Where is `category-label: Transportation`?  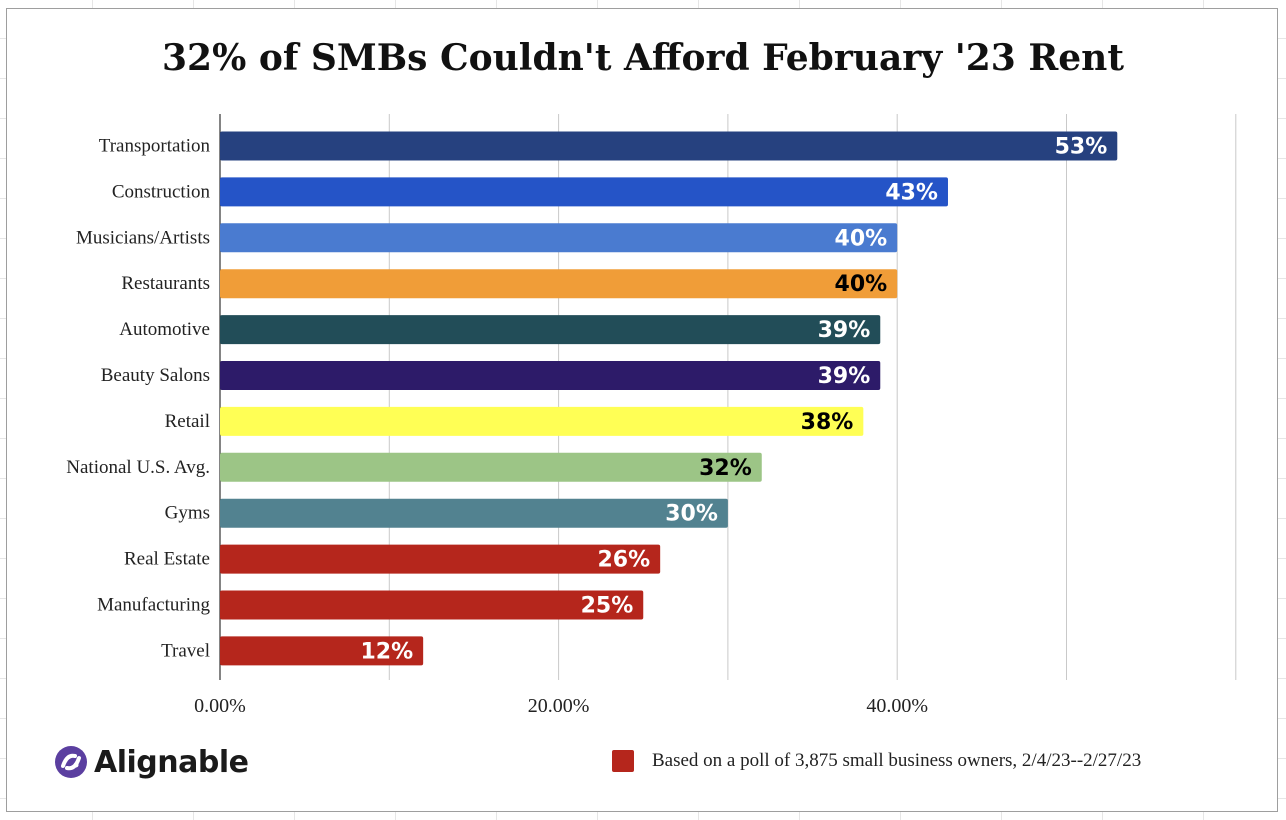
category-label: Transportation is located at coordinates (155, 146).